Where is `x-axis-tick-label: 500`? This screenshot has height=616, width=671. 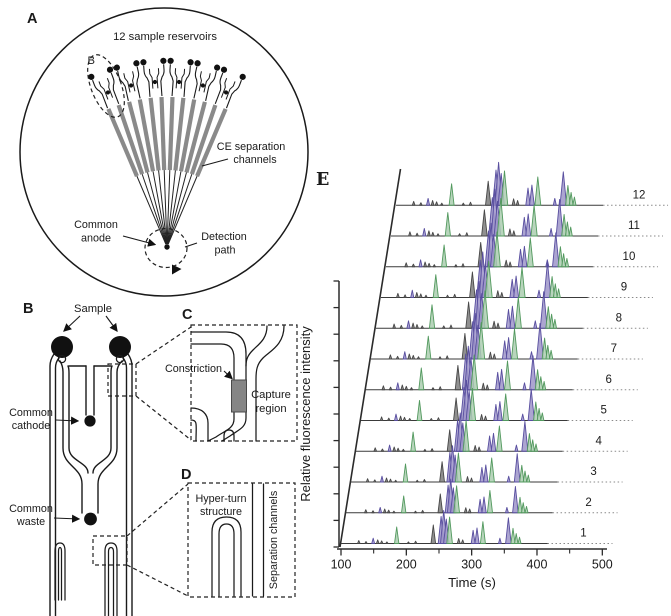
x-axis-tick-label: 500 is located at coordinates (602, 565).